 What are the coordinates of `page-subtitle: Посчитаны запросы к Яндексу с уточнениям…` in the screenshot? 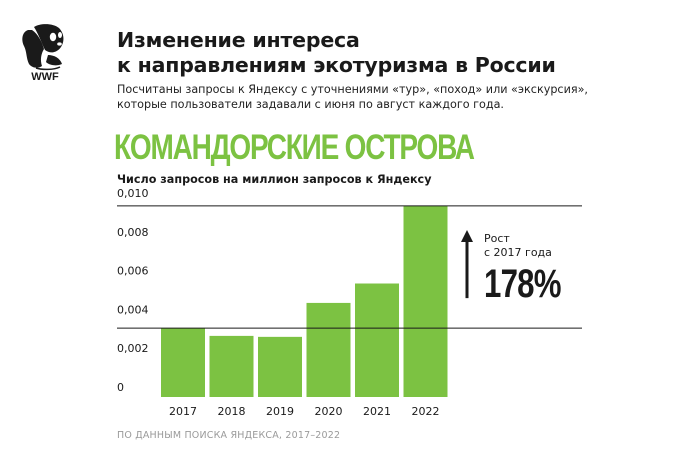 It's located at (397, 97).